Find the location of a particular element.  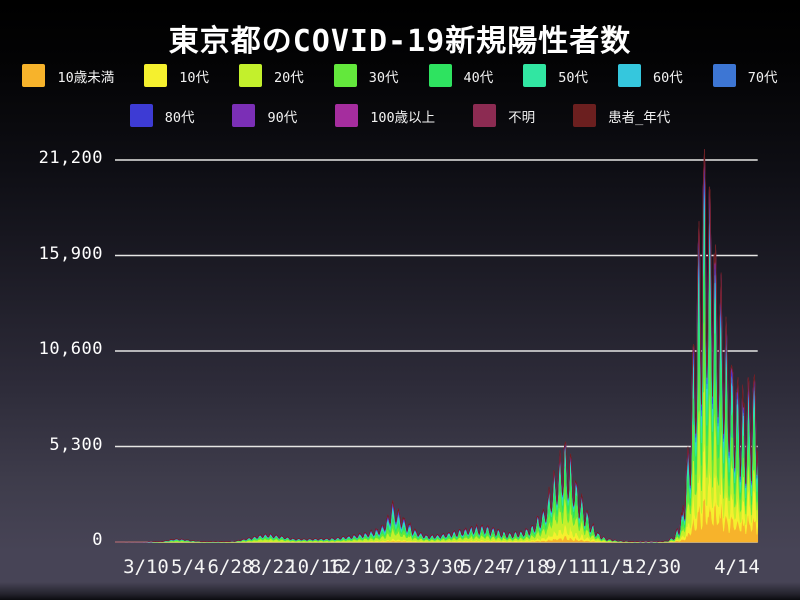

legend-item: 70代 is located at coordinates (745, 75).